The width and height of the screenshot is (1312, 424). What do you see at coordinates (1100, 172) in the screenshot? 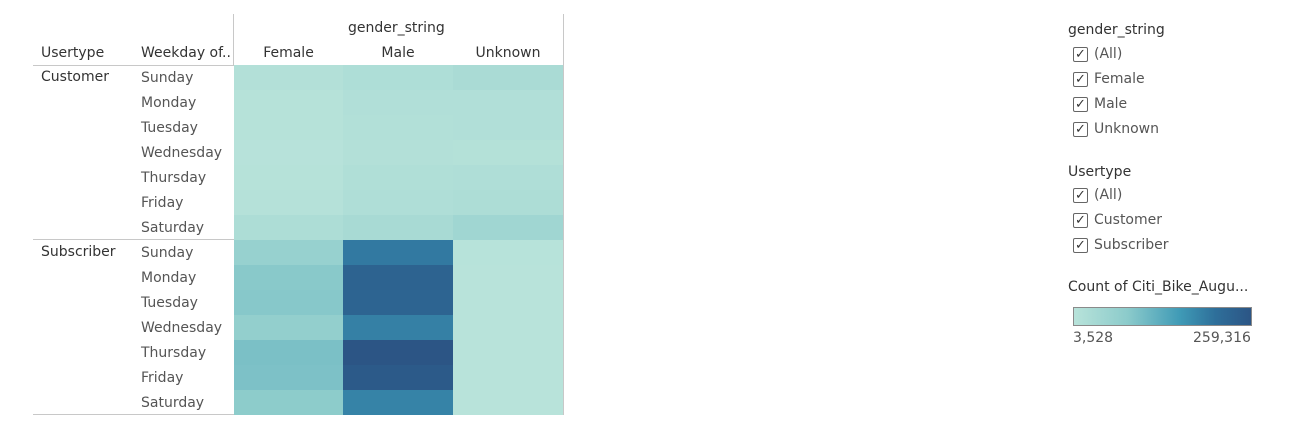
I see `filter-title-usertype: Usertype` at bounding box center [1100, 172].